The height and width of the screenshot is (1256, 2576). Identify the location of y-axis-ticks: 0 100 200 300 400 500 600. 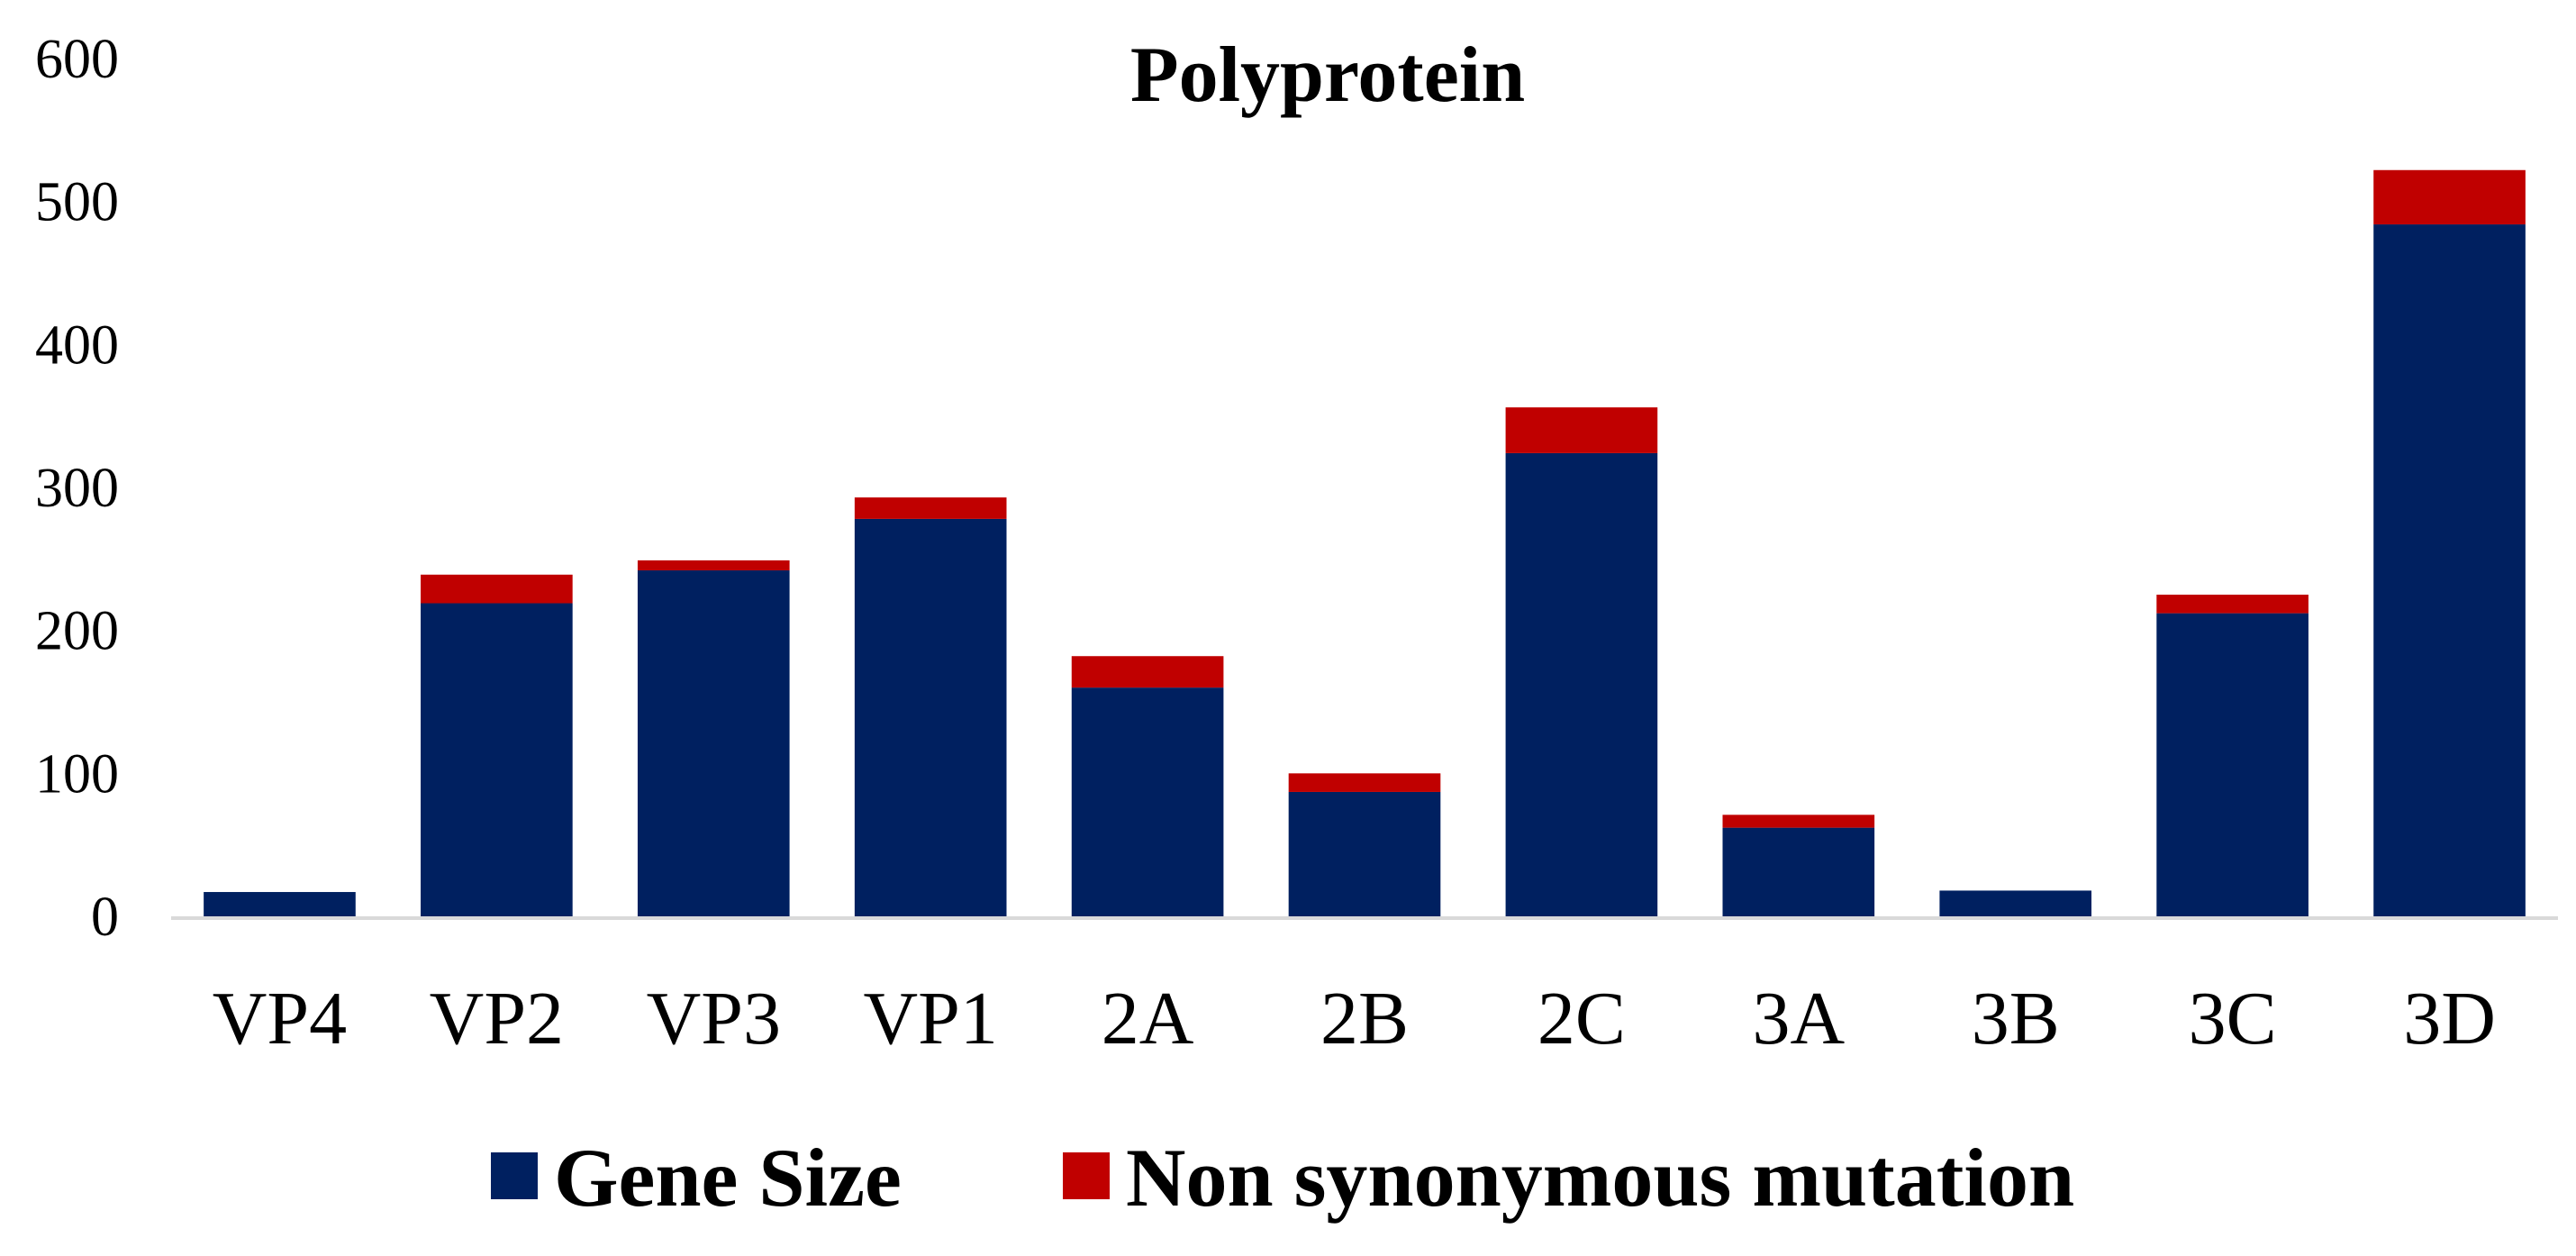
(77, 489).